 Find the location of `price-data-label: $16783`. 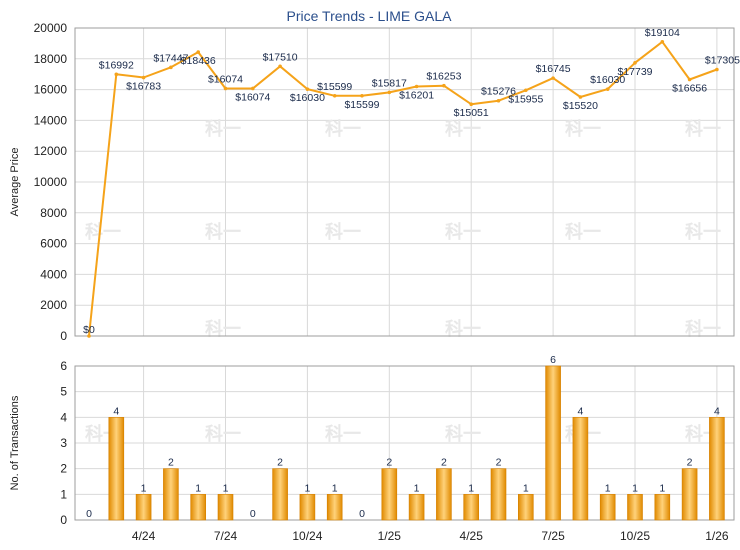

price-data-label: $16783 is located at coordinates (143, 87).